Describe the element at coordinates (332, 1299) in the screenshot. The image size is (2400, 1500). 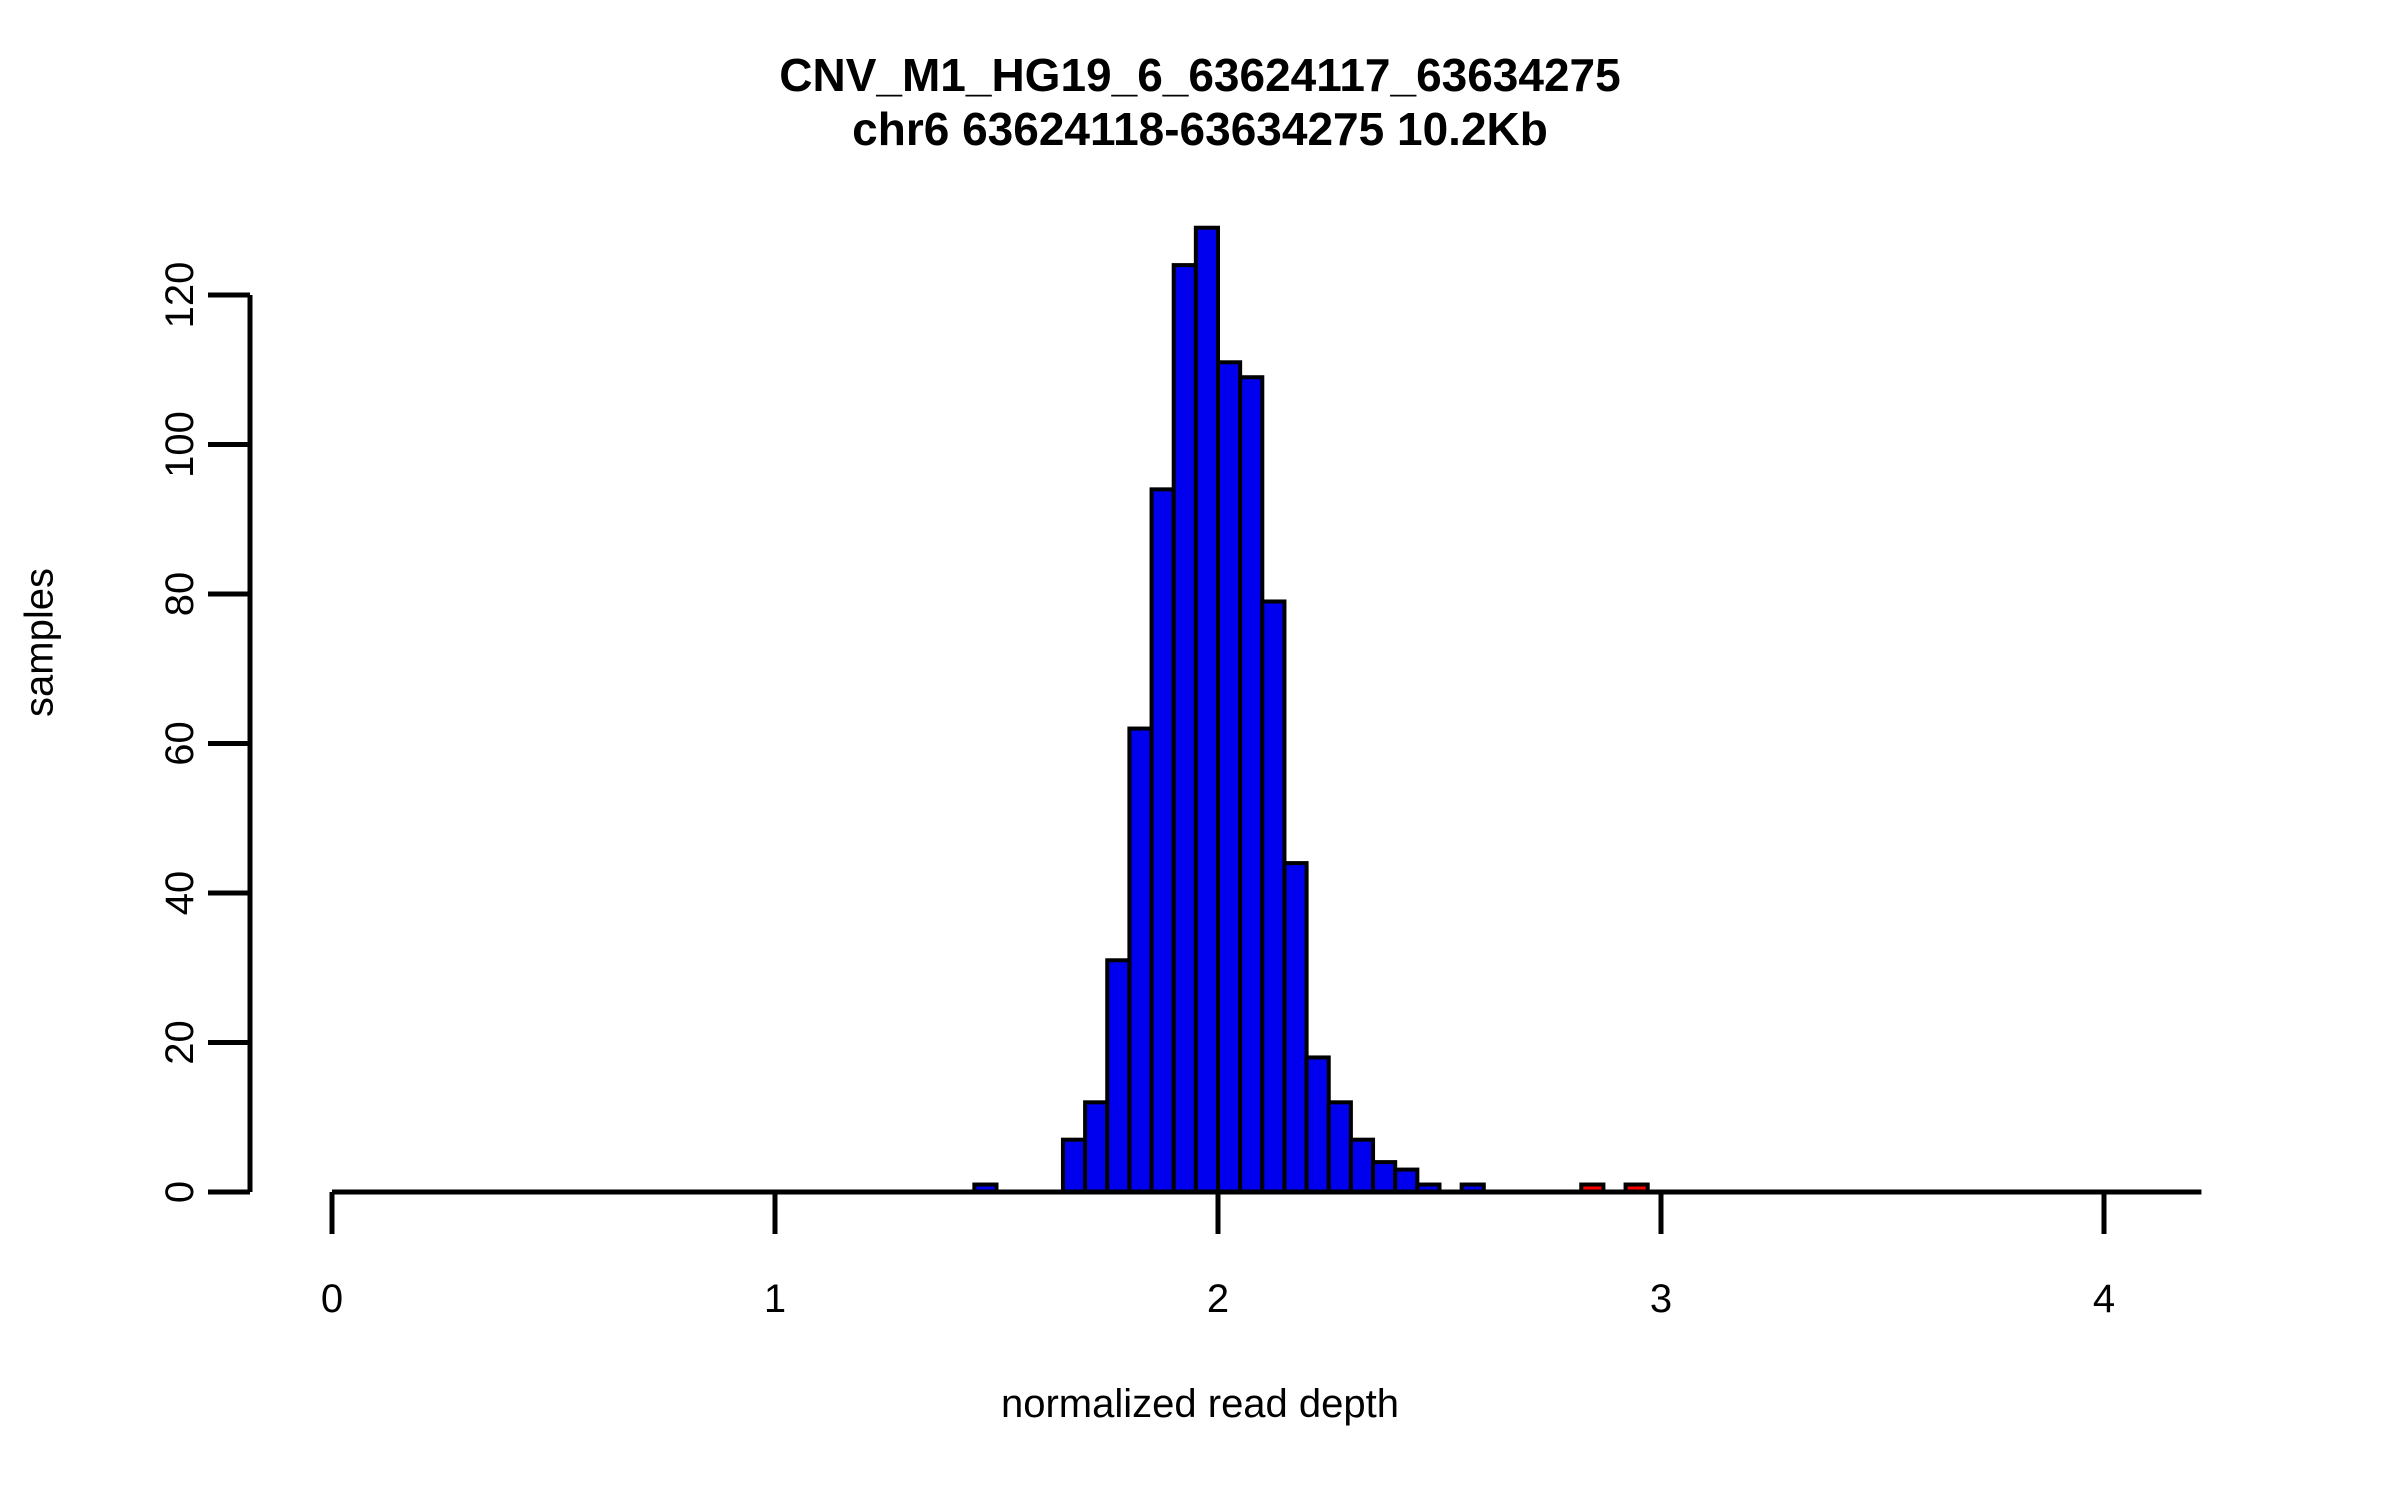
I see `x-axis-tick-label: 0` at that location.